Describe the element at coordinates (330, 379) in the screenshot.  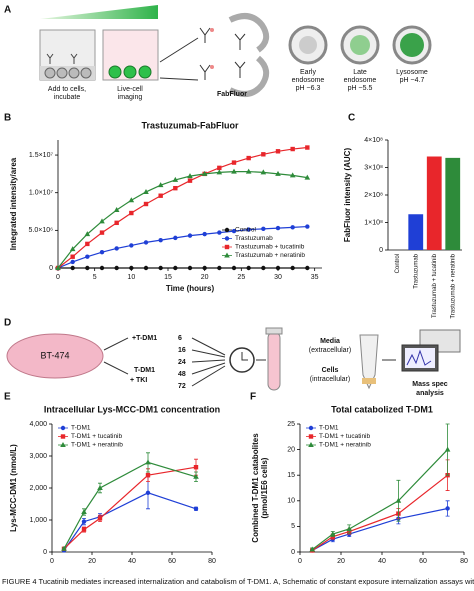
I see `fraction-label: (intracellular)` at that location.